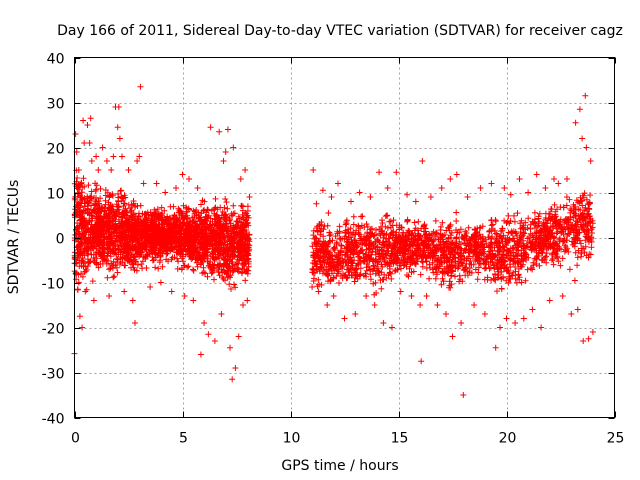 This screenshot has width=640, height=480. I want to click on x-tick-label: 0, so click(75, 439).